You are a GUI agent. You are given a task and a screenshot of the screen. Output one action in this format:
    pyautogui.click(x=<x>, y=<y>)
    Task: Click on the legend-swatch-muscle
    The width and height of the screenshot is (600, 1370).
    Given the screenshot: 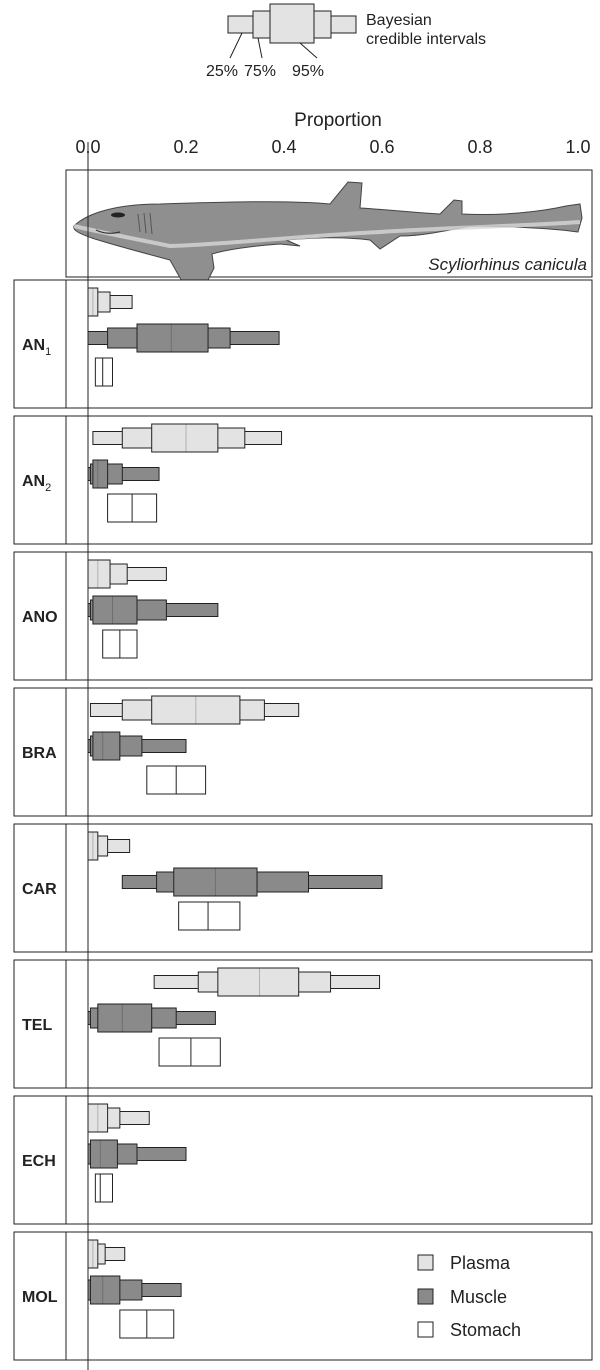 What is the action you would take?
    pyautogui.click(x=425, y=1296)
    